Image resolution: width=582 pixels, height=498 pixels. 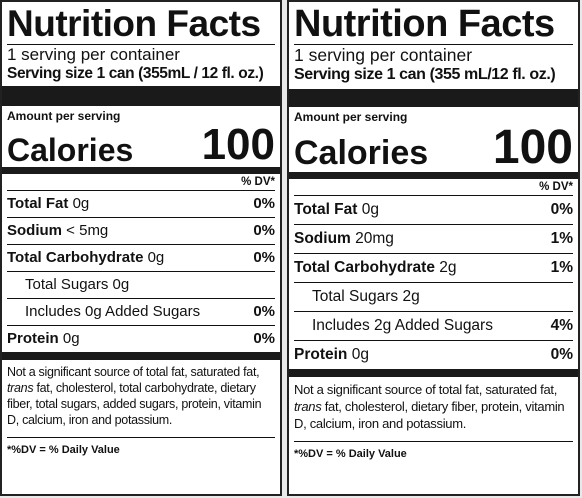 I want to click on nutrient-row-total-carbohydrate: Total Carbohydrate 2g 1%, so click(x=433, y=267).